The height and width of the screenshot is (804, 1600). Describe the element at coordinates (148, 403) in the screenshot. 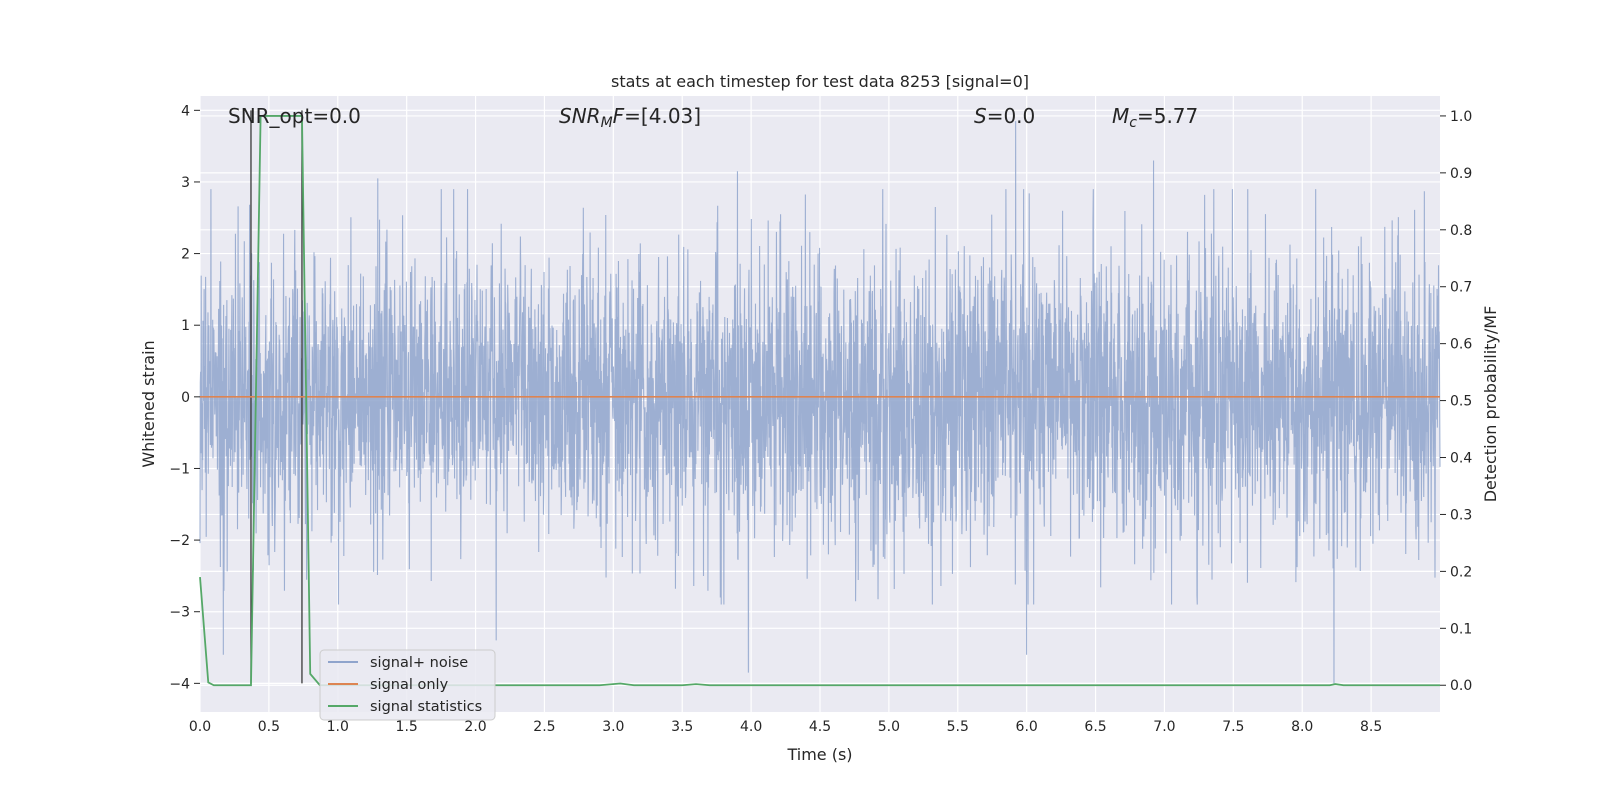

I see `y-axis-left-label: Whitened strain` at that location.